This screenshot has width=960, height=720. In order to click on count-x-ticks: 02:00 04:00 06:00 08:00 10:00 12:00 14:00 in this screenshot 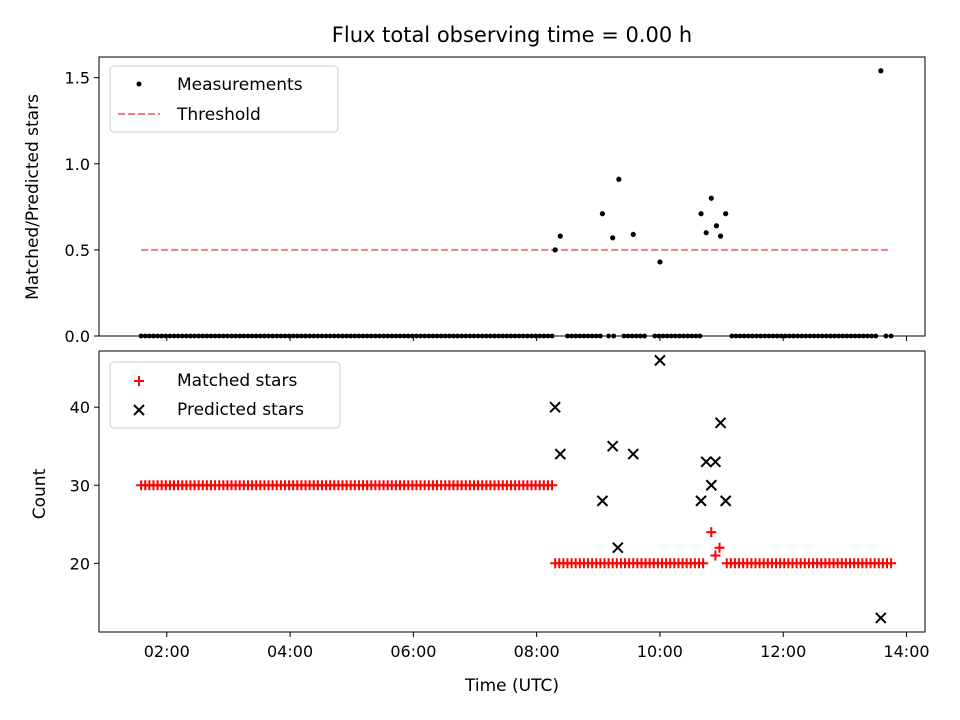, I will do `click(537, 646)`.